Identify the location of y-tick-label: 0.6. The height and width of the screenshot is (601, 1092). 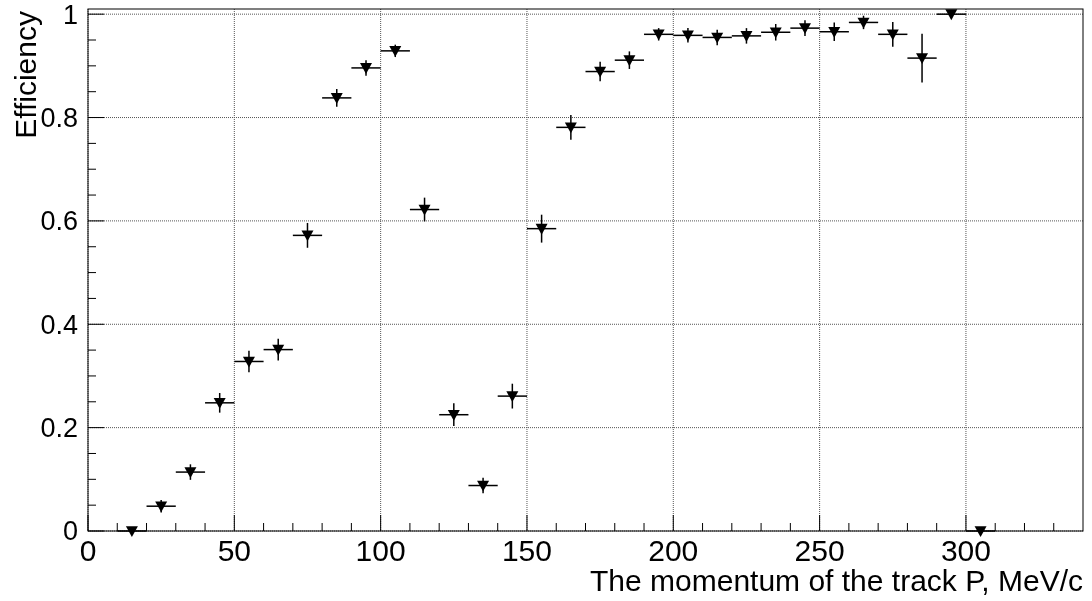
(59, 221).